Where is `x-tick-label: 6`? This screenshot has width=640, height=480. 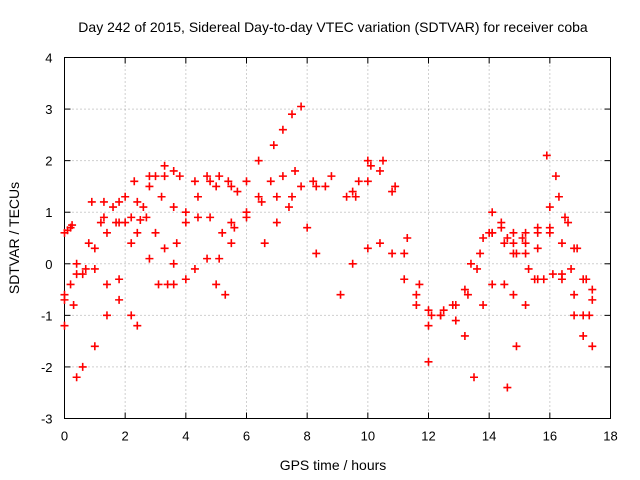
x-tick-label: 6 is located at coordinates (246, 436).